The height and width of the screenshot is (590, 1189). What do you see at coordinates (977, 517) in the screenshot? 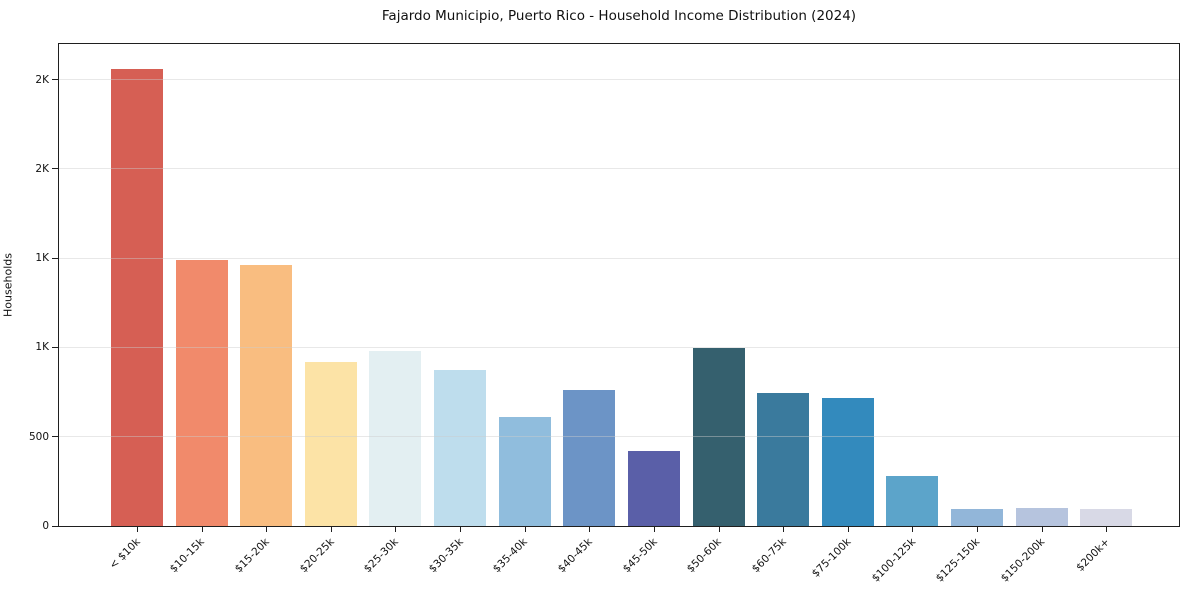
I see `bar-125-150k` at bounding box center [977, 517].